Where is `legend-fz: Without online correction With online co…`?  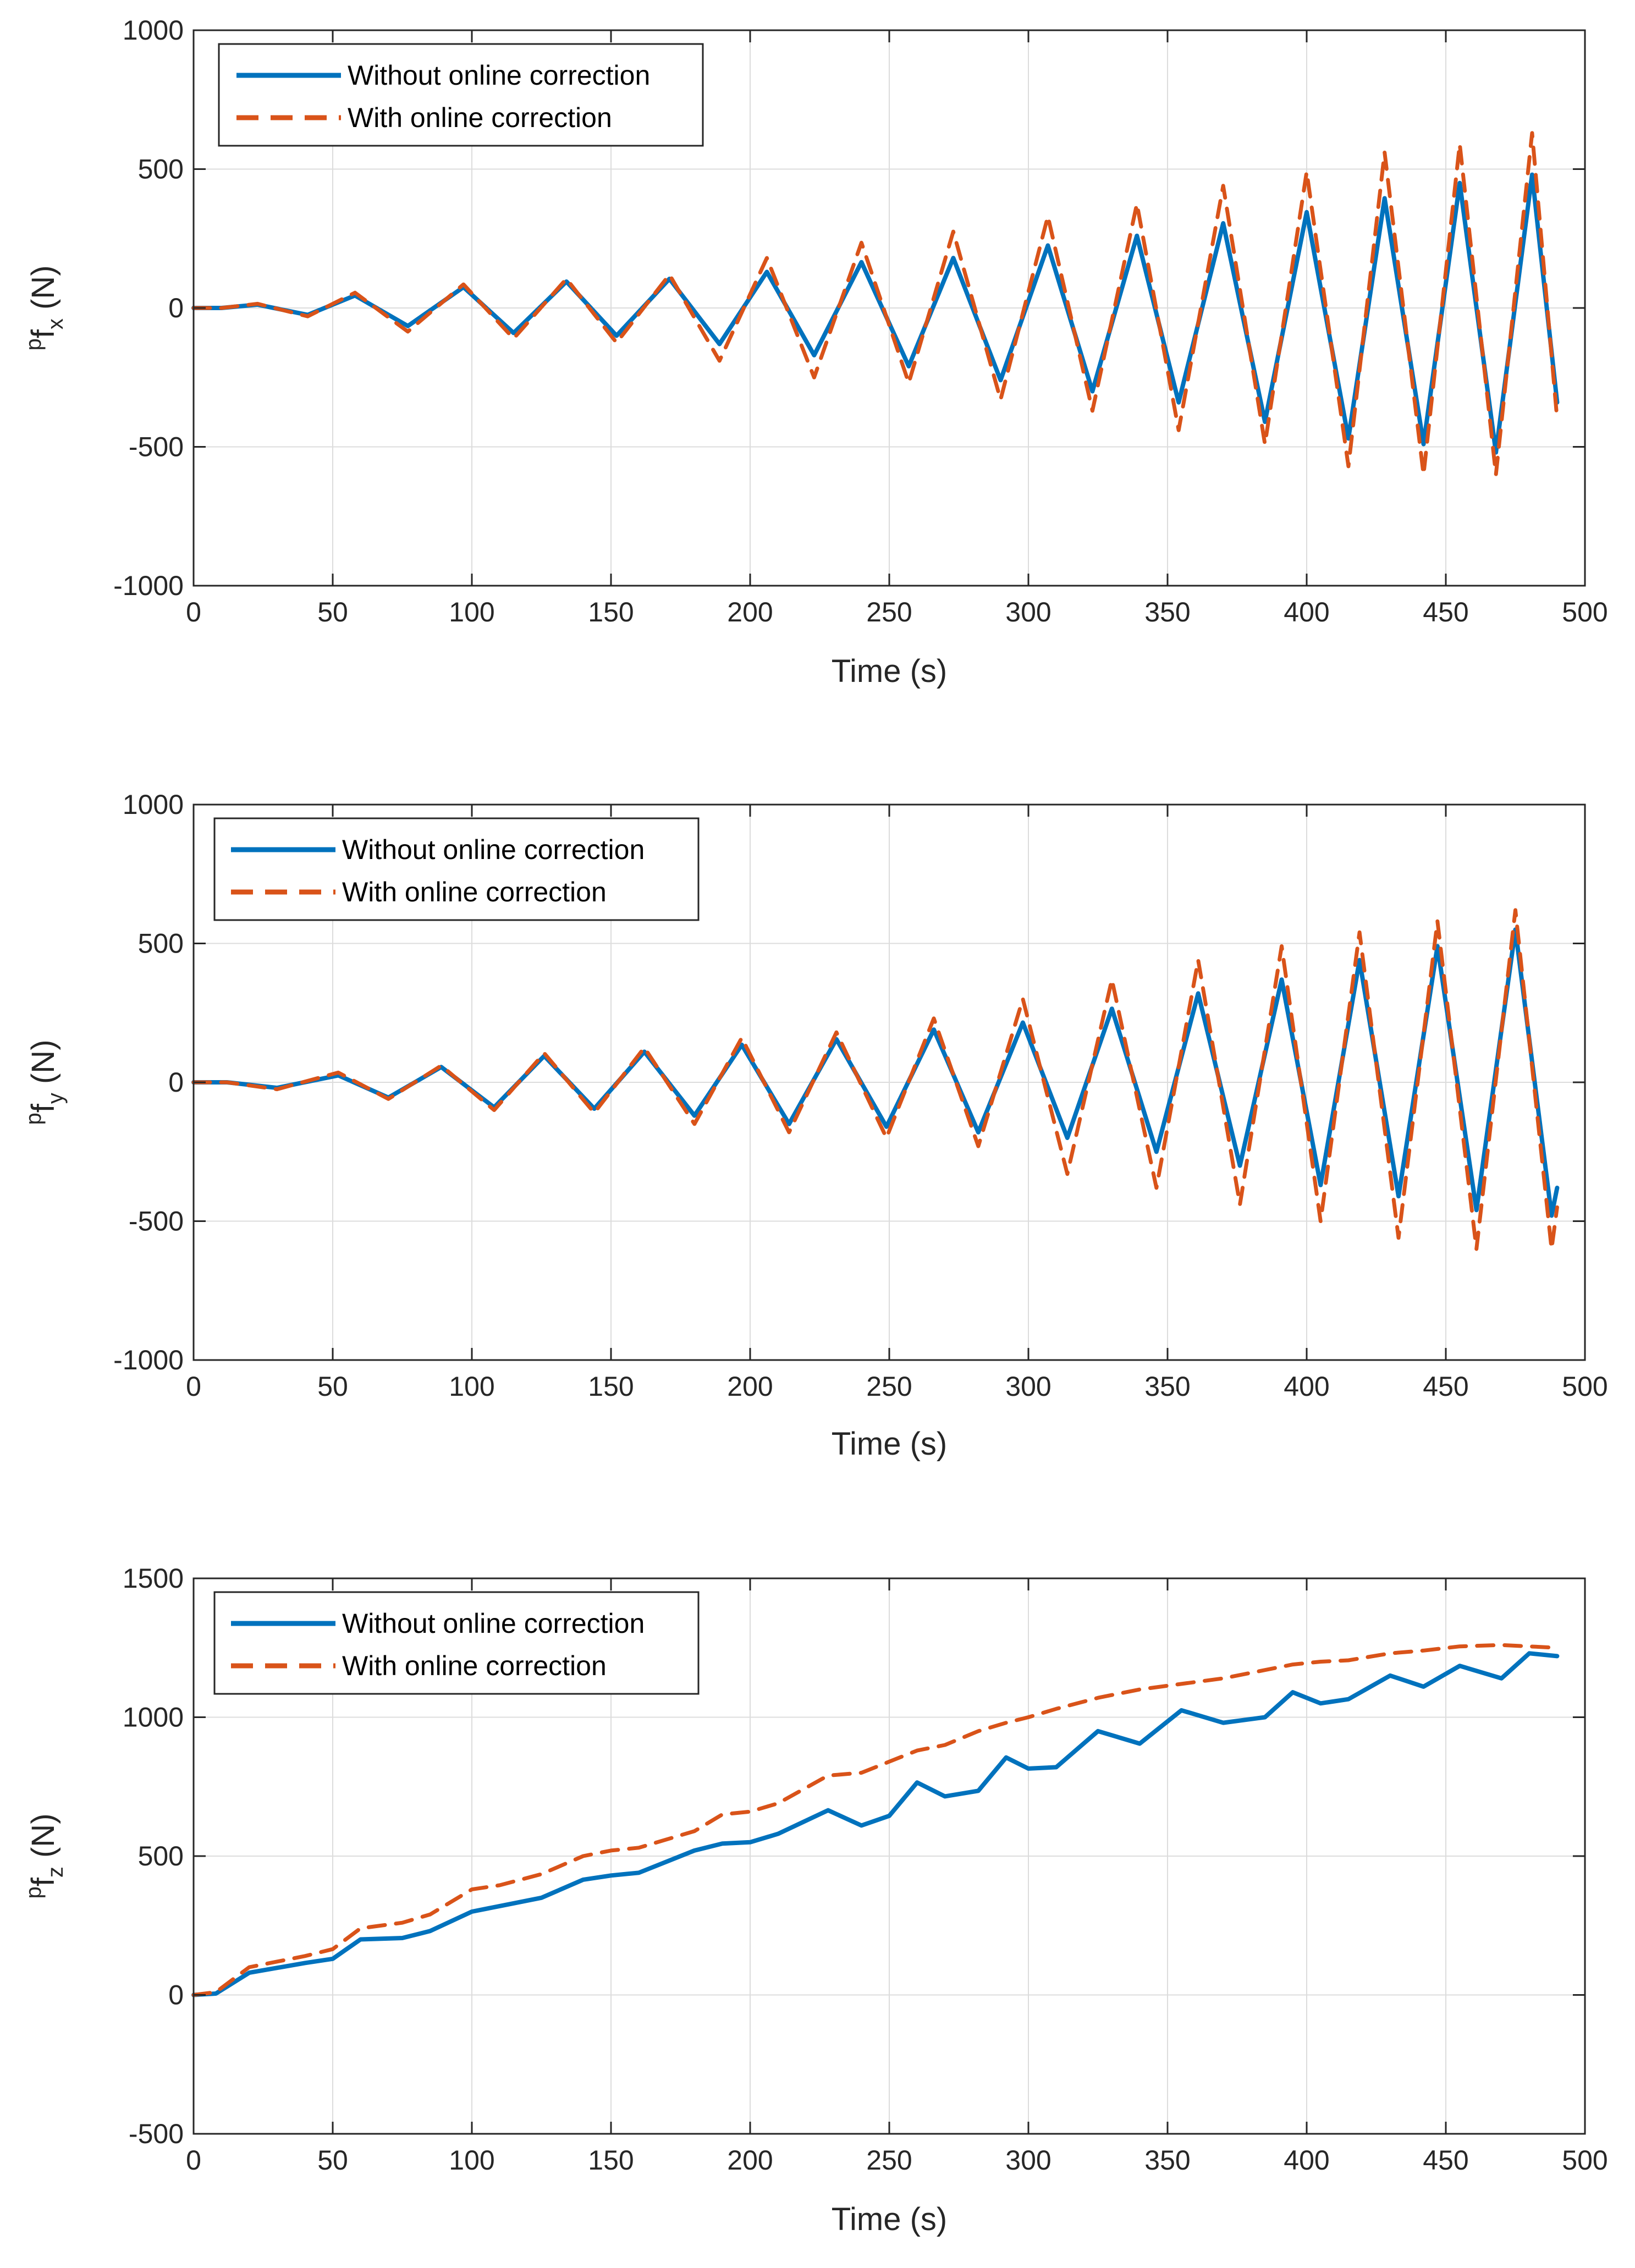 legend-fz: Without online correction With online co… is located at coordinates (456, 1643).